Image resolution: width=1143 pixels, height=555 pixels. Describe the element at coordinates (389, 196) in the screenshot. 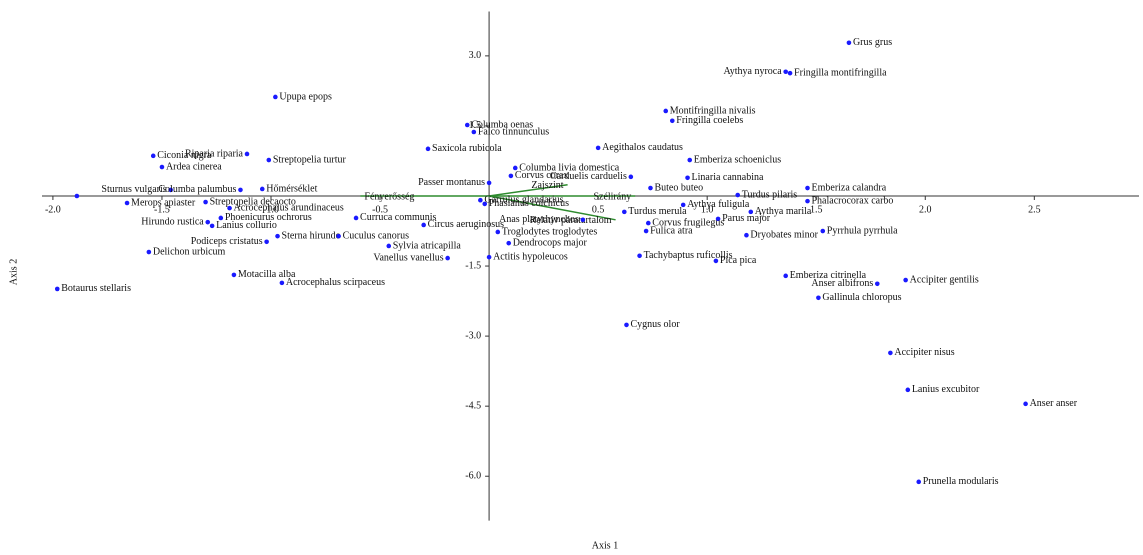

I see `vector-label: Fényerősség` at that location.